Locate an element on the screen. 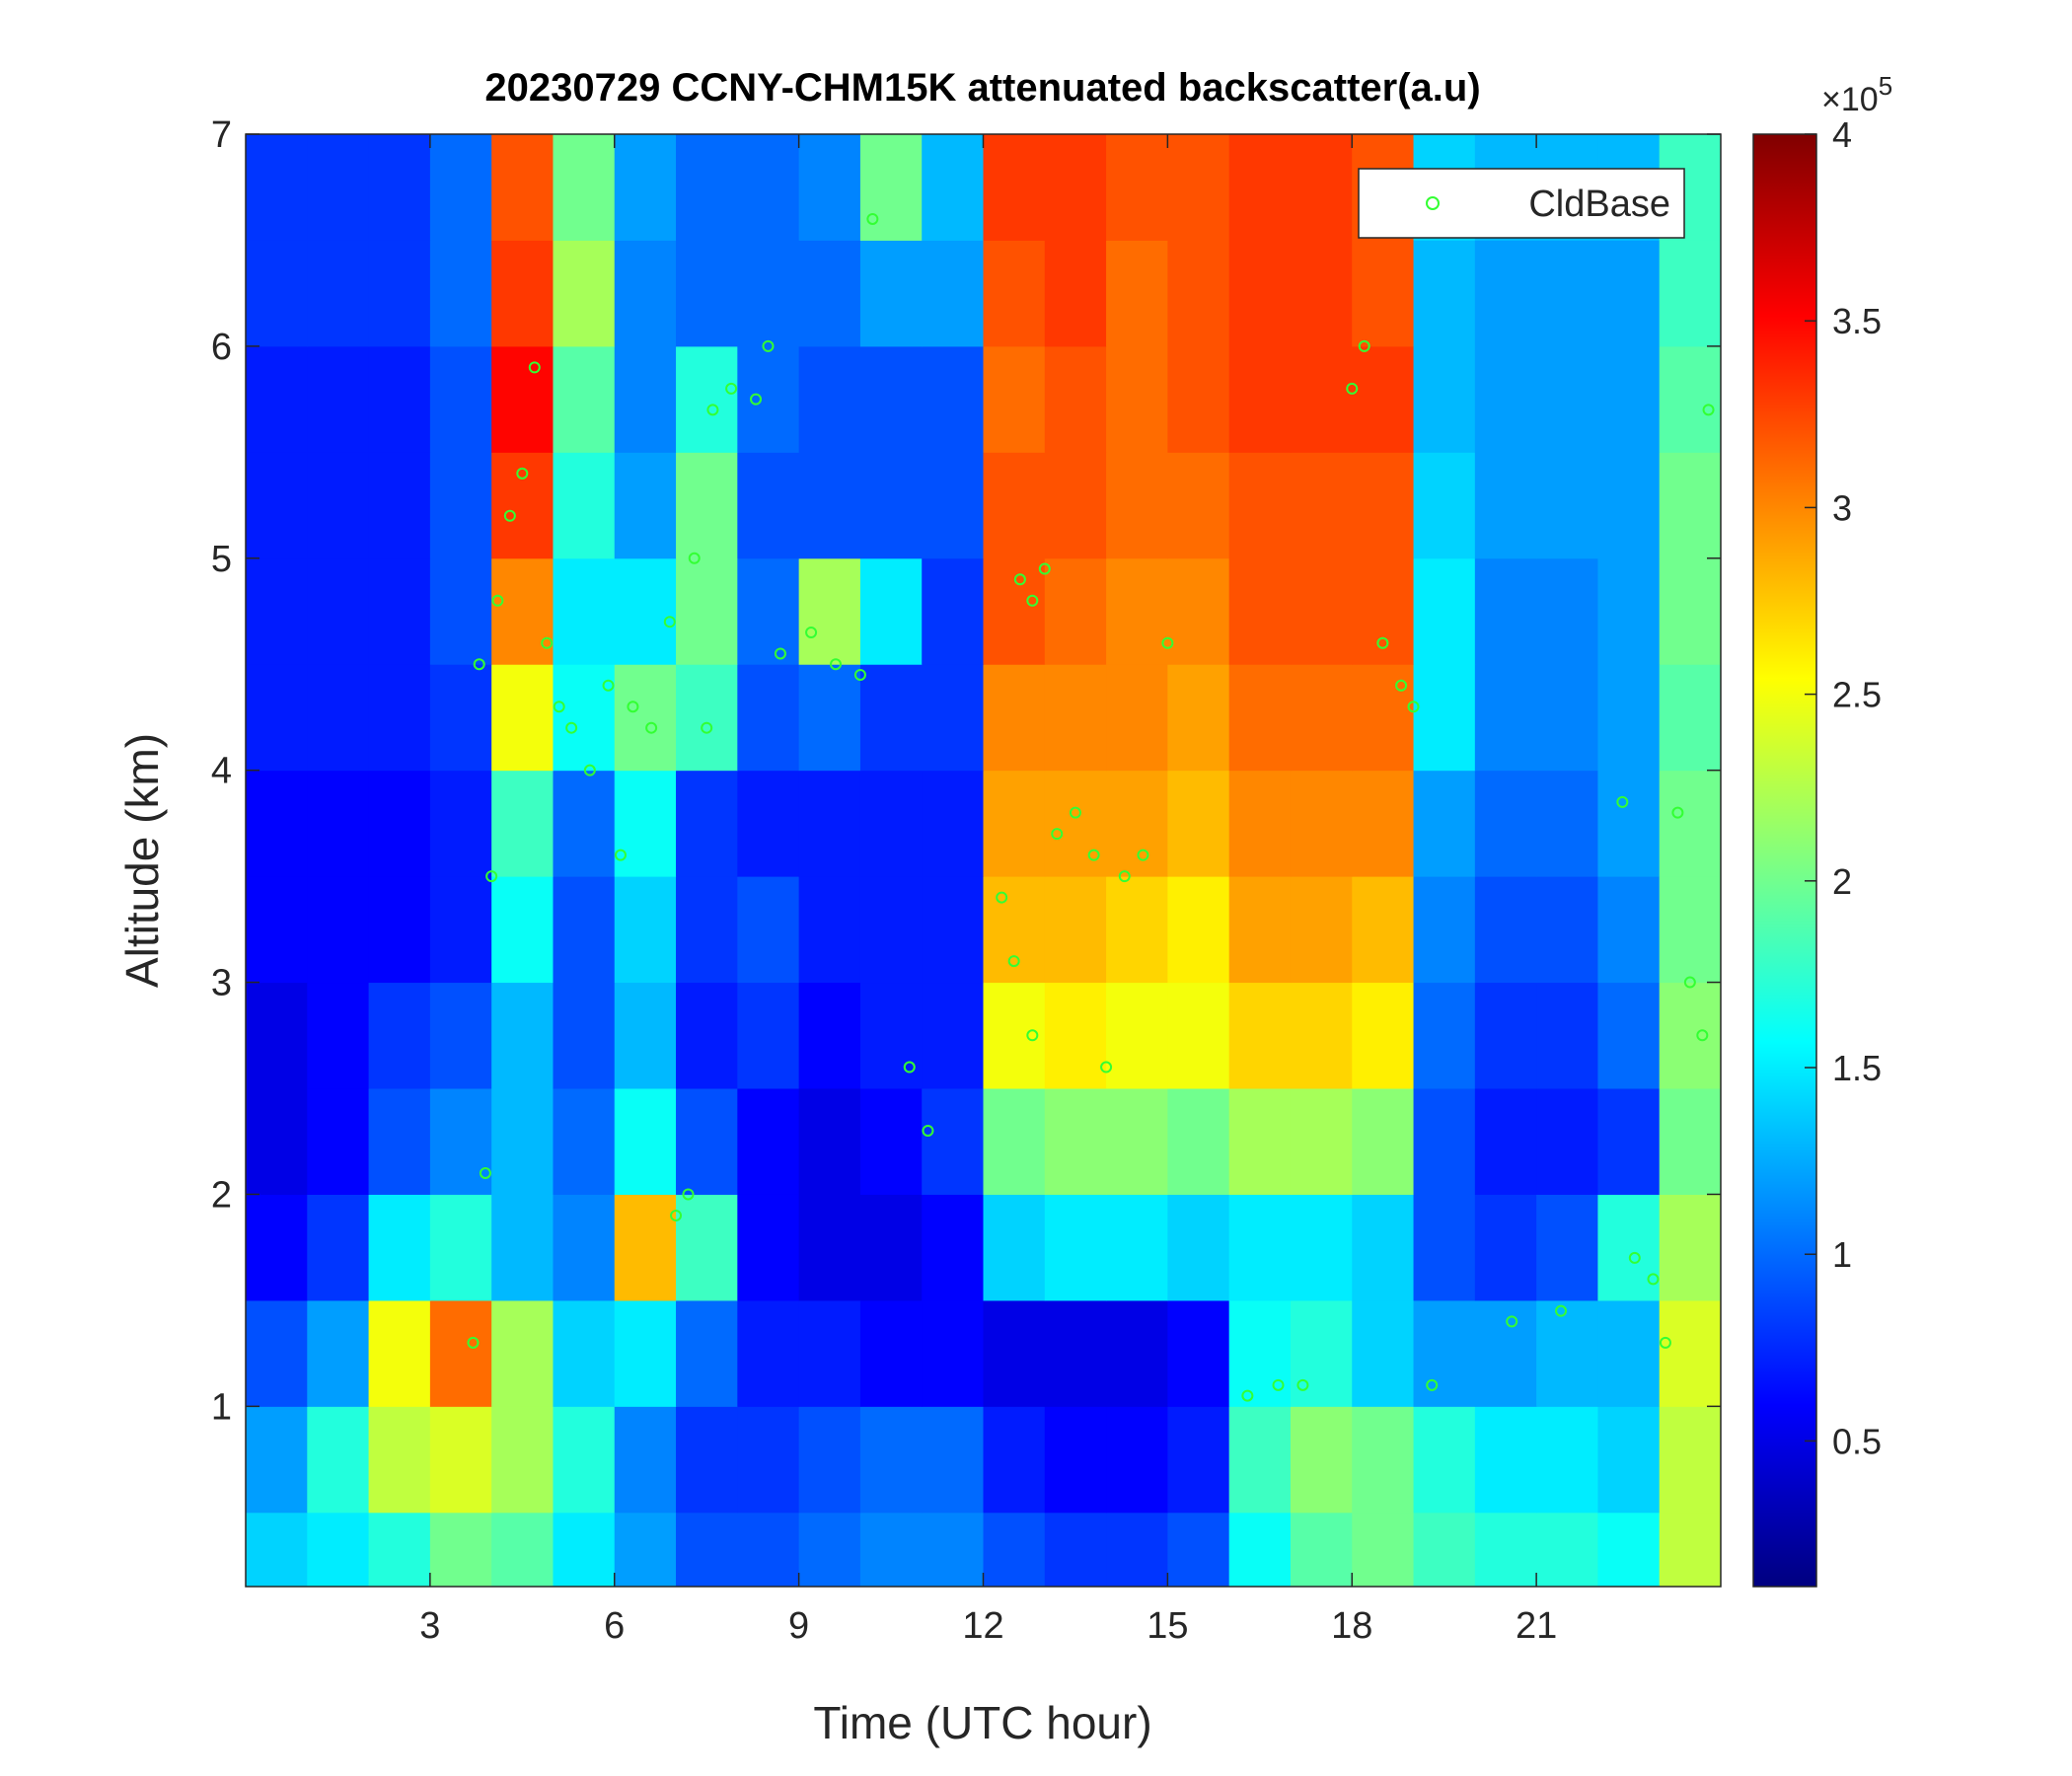 This screenshot has height=1776, width=2072. x-tick-label: 9 is located at coordinates (799, 1626).